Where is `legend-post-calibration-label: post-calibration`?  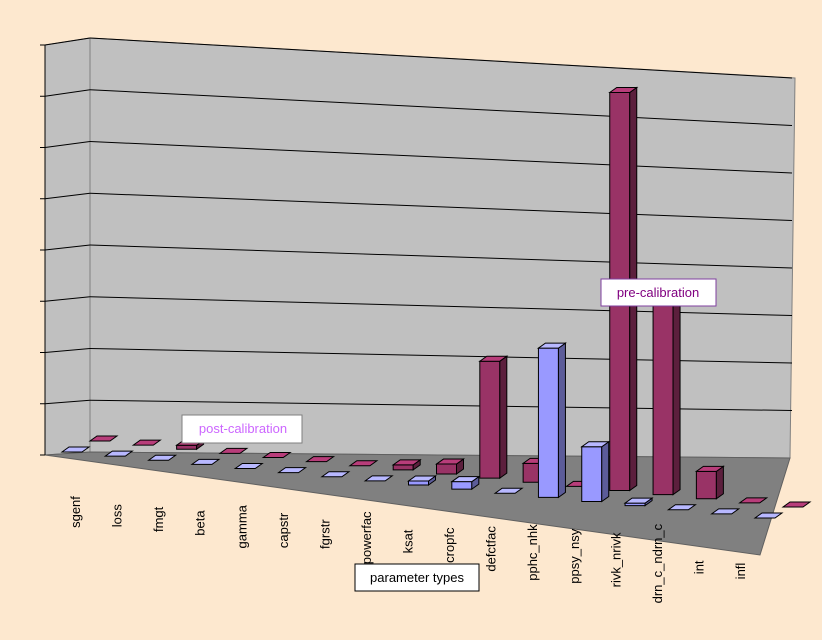
legend-post-calibration-label: post-calibration is located at coordinates (243, 428).